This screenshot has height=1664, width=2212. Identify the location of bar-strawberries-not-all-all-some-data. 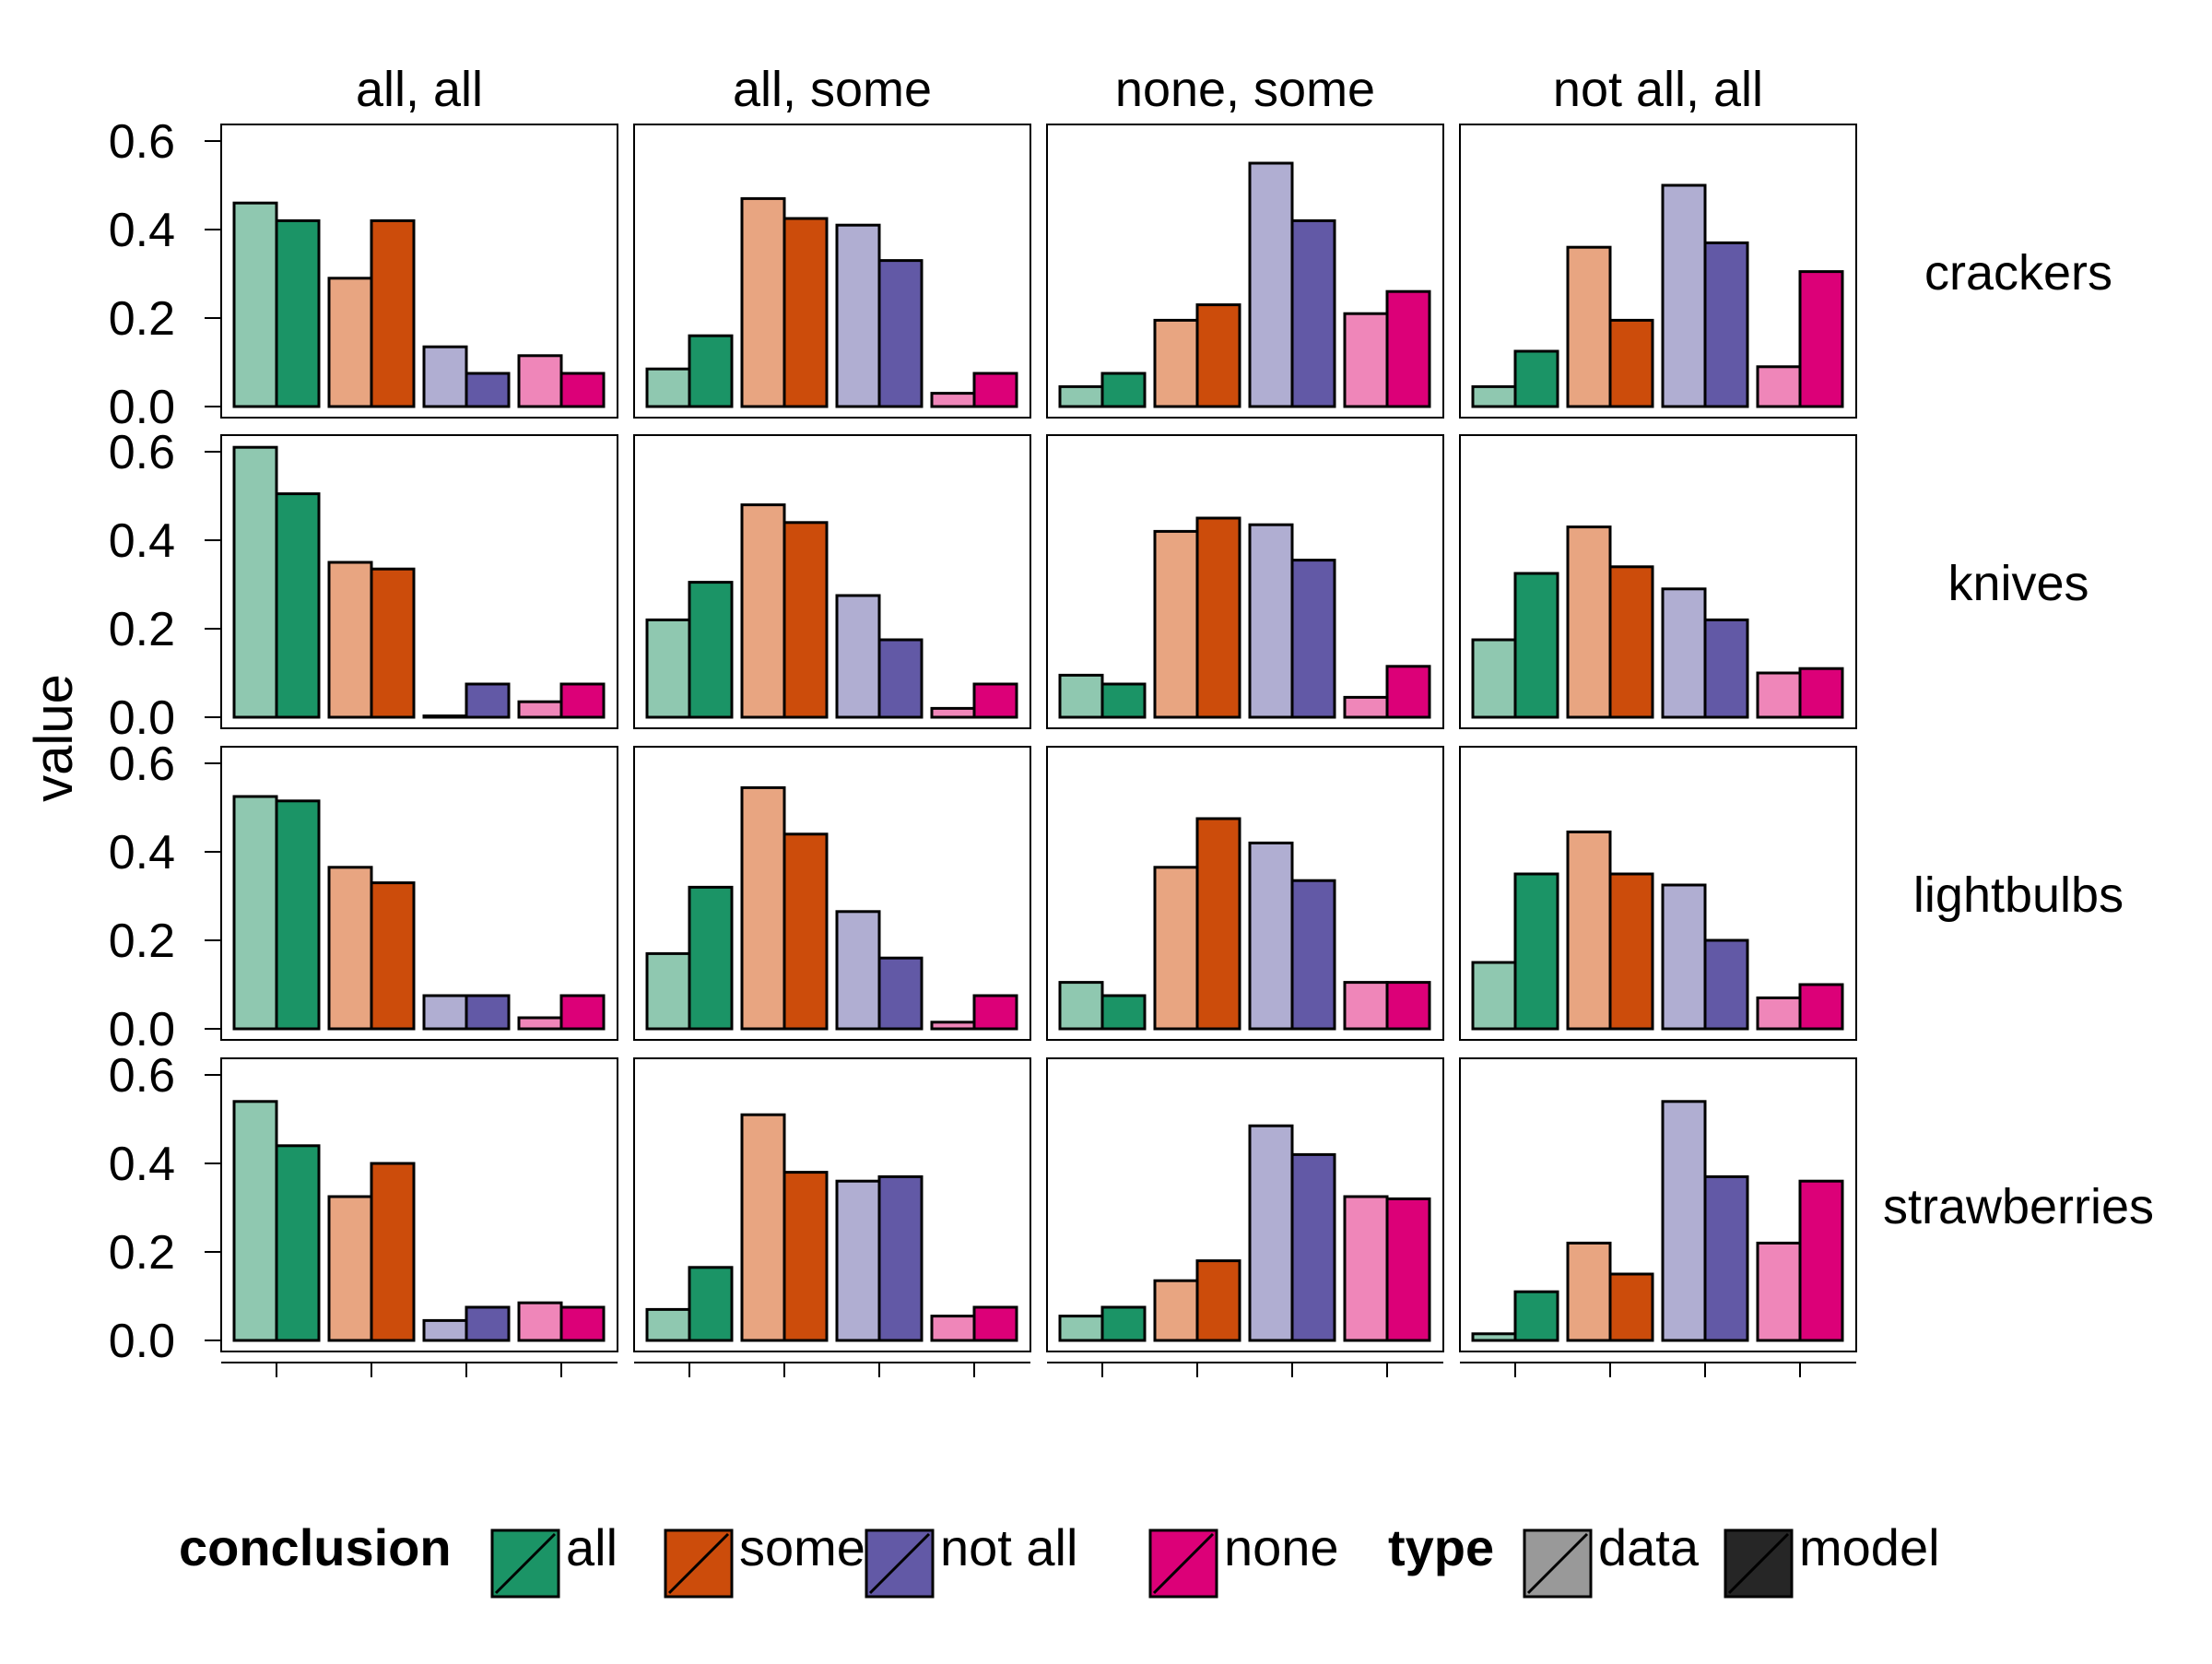
(1589, 1291).